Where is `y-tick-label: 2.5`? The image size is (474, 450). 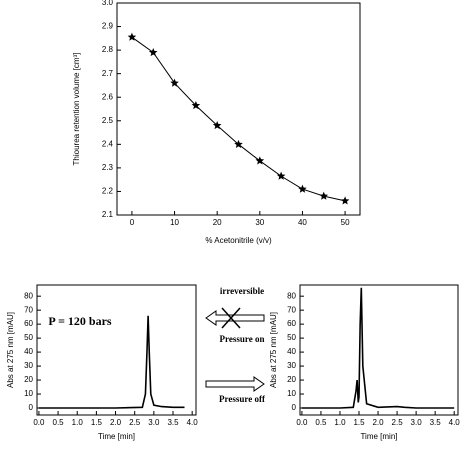
y-tick-label: 2.5 is located at coordinates (108, 120).